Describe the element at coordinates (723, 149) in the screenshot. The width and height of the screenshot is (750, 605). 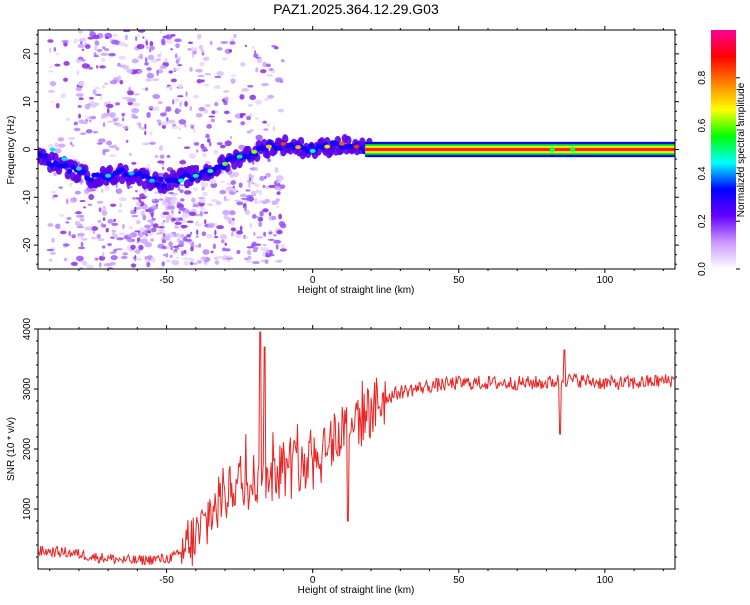
I see `colorbar-strip` at that location.